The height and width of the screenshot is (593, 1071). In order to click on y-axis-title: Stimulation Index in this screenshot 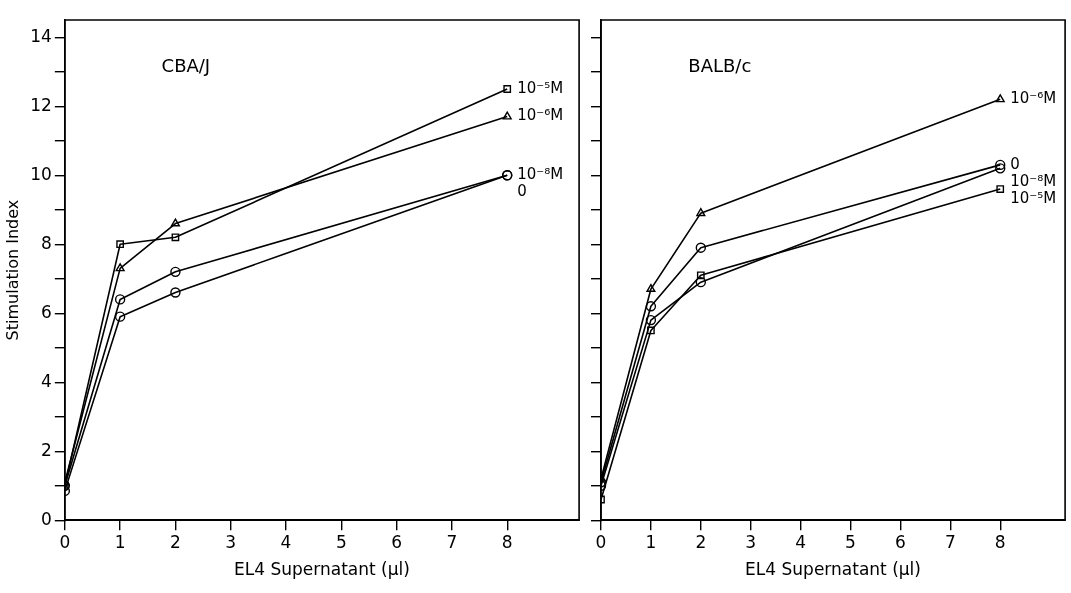, I will do `click(12, 270)`.